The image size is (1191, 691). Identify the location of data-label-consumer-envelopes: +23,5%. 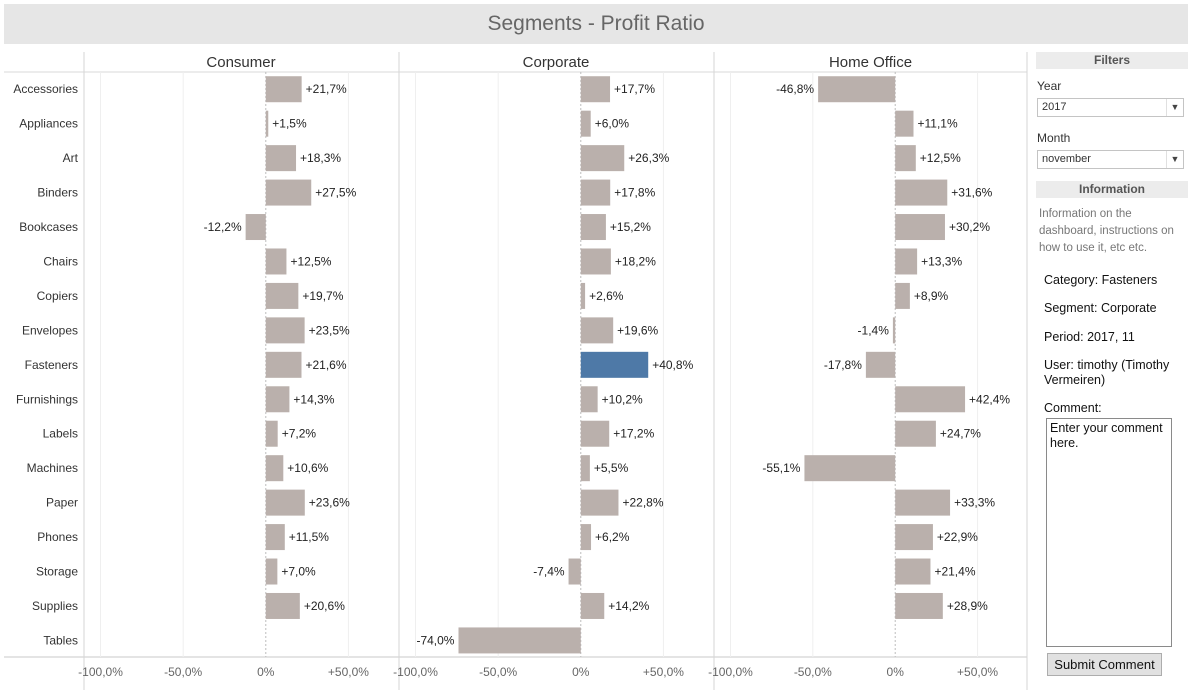
(329, 330).